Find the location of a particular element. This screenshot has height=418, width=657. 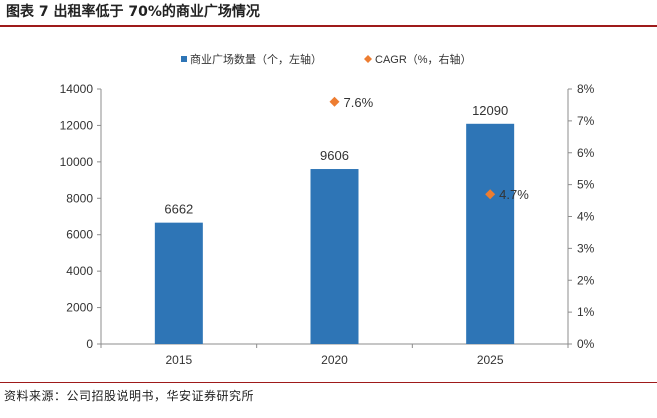

left-tick-label: 6000 is located at coordinates (79, 235).